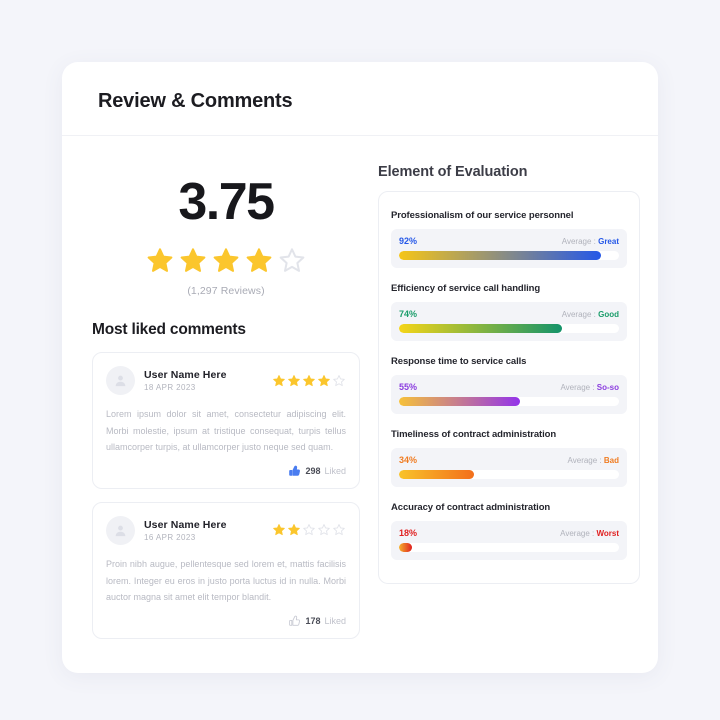  I want to click on comment-date: 18 APR 2023, so click(170, 387).